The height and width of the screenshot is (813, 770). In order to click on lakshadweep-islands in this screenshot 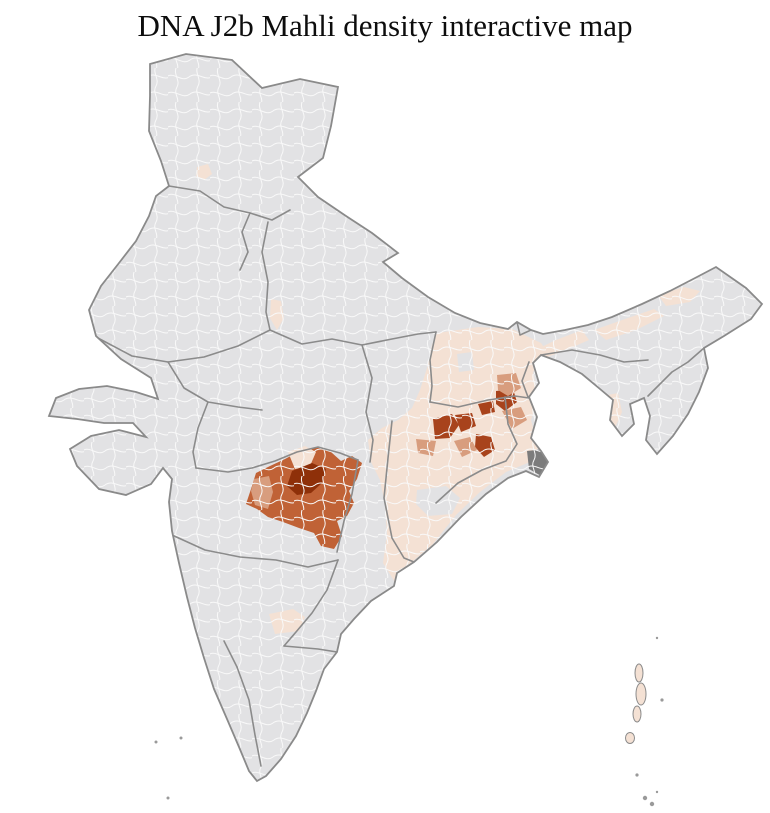, I will do `click(168, 768)`.